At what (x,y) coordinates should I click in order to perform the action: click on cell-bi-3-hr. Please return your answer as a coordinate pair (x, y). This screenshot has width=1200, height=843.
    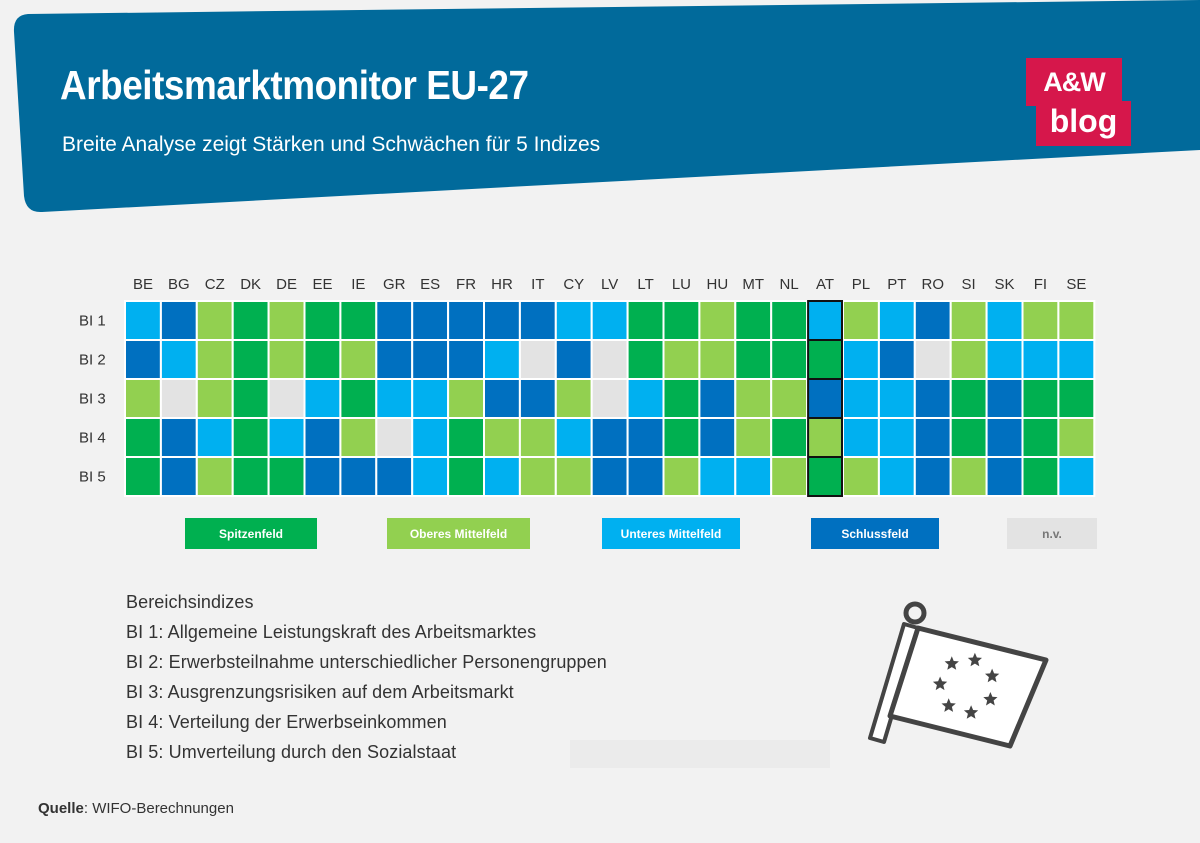
    Looking at the image, I should click on (502, 398).